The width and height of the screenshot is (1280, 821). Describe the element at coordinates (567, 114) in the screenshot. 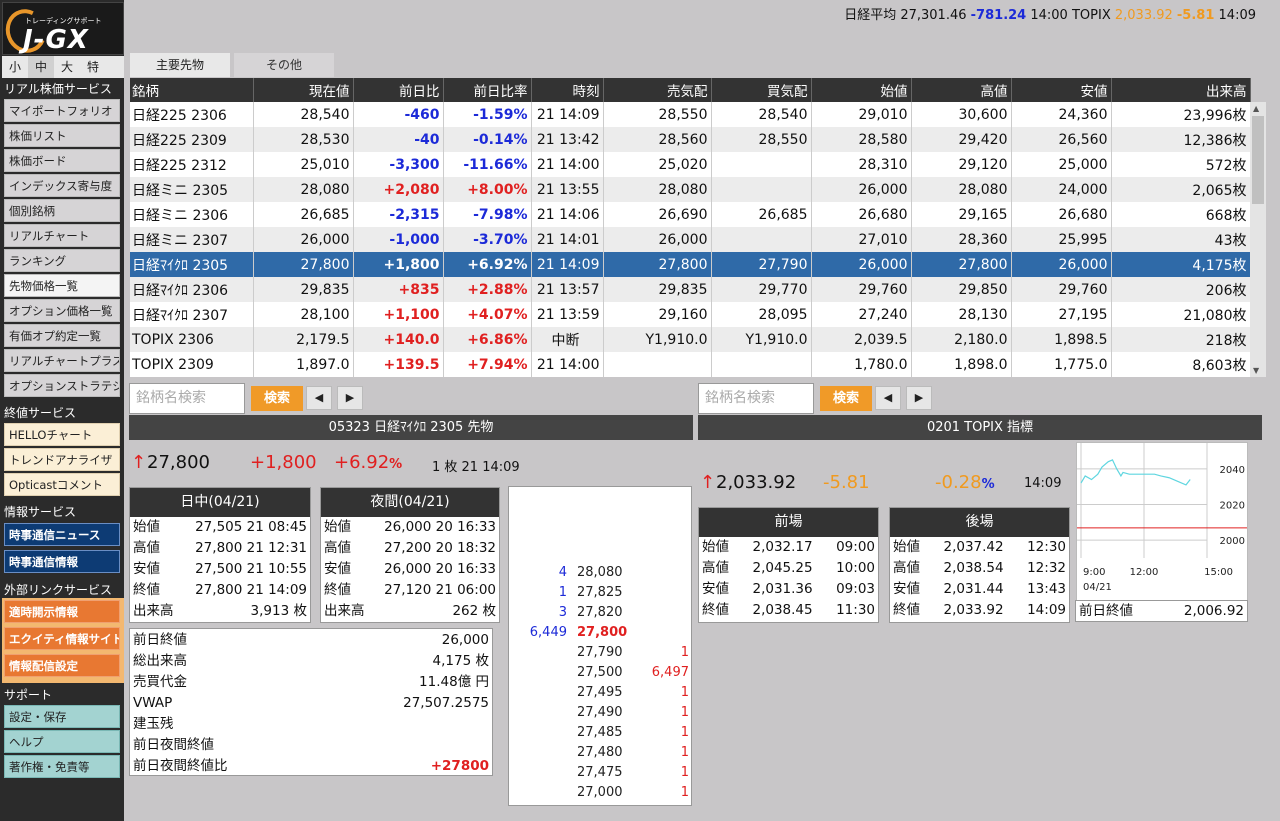

I see `table-cell: 21 14:09` at that location.